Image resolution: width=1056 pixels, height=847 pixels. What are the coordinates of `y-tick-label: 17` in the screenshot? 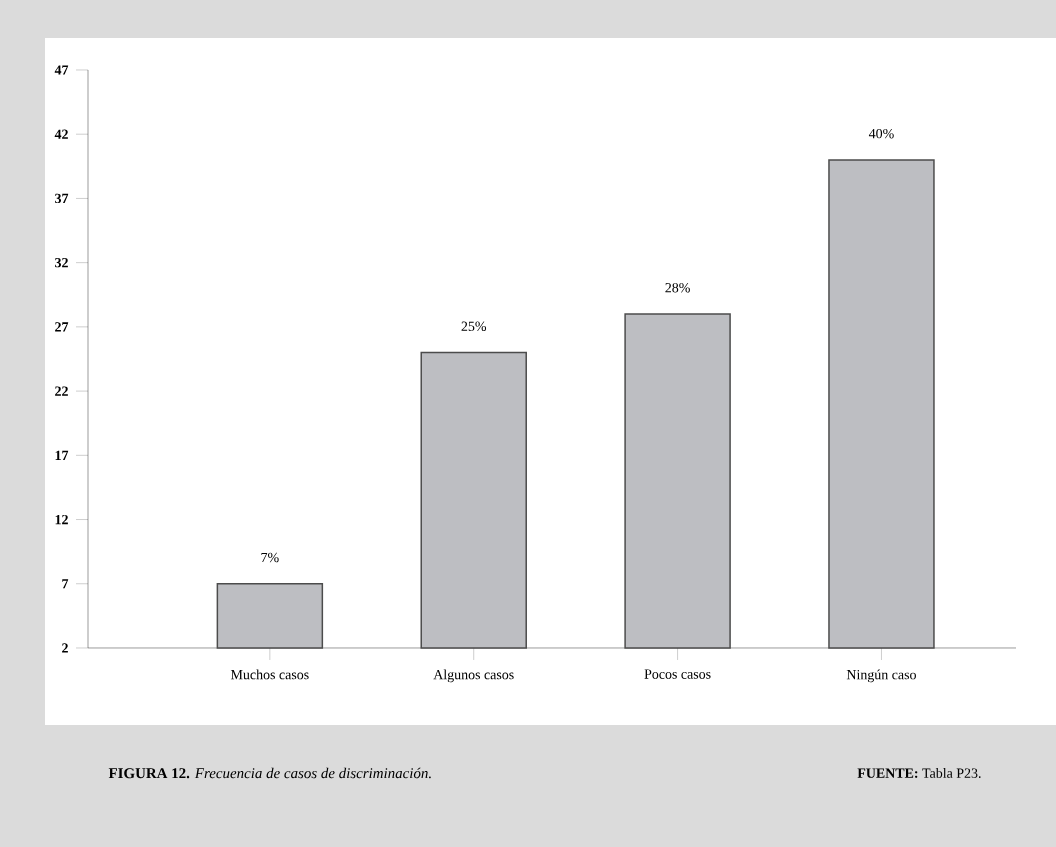 It's located at (62, 455).